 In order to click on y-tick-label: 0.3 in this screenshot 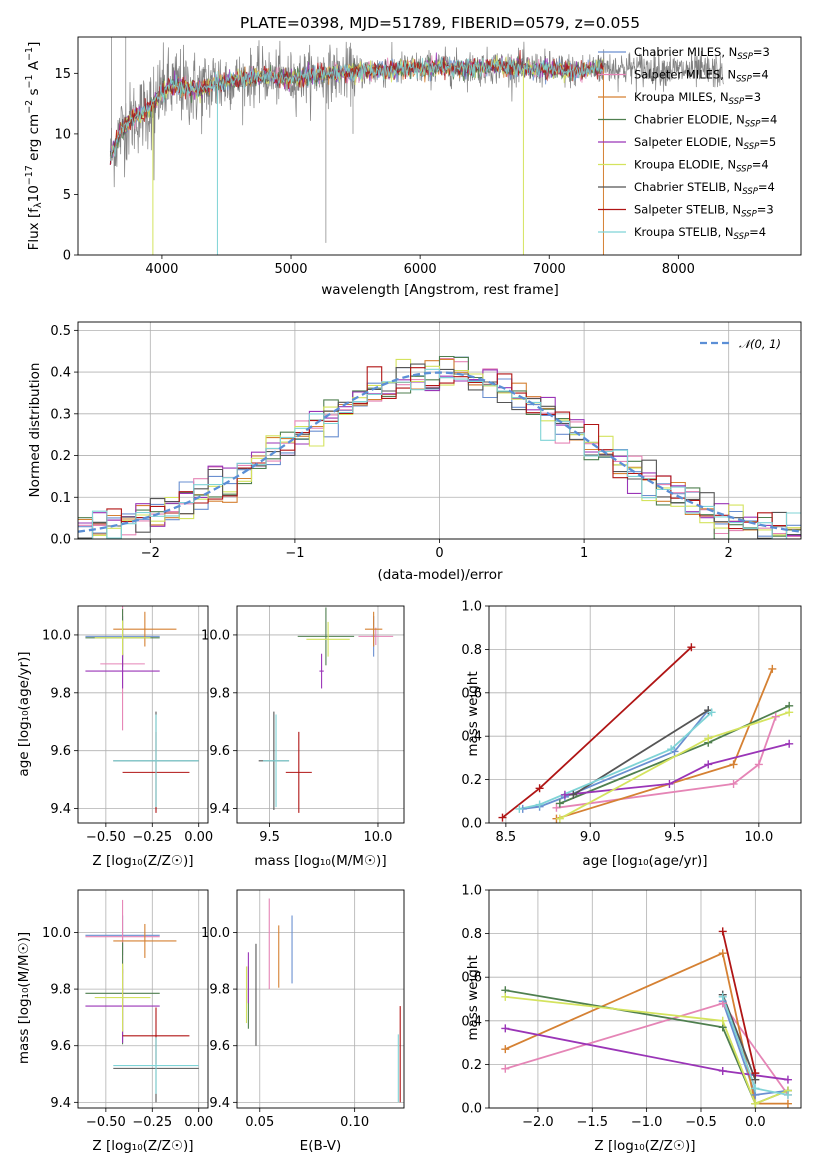, I will do `click(60, 414)`.